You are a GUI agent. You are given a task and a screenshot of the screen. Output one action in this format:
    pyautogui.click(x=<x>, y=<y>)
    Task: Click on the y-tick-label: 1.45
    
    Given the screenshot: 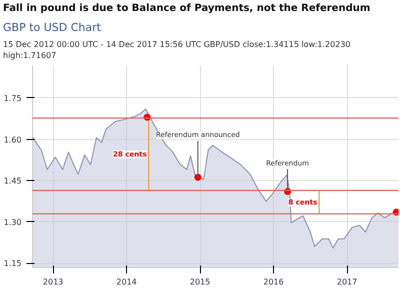 What is the action you would take?
    pyautogui.click(x=13, y=181)
    